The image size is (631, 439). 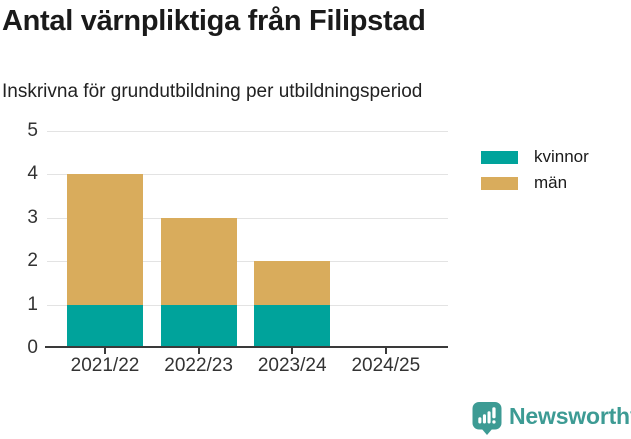 What do you see at coordinates (487, 431) in the screenshot?
I see `logo-bubble-tail` at bounding box center [487, 431].